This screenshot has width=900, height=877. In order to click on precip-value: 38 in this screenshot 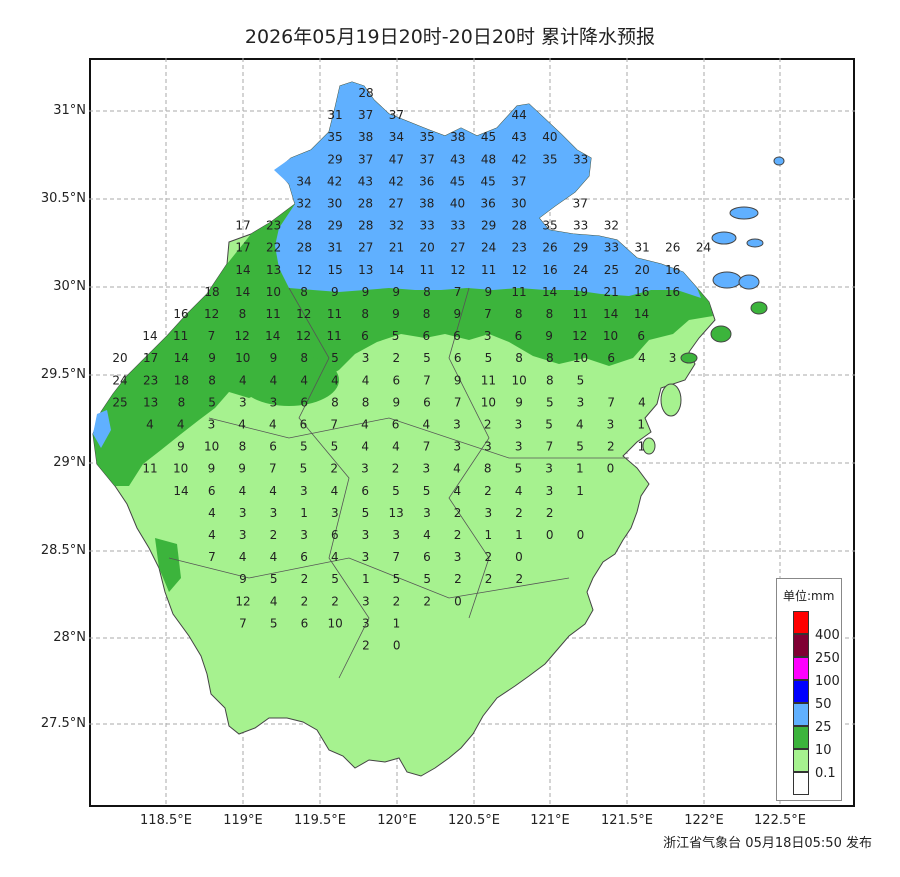, I will do `click(426, 204)`.